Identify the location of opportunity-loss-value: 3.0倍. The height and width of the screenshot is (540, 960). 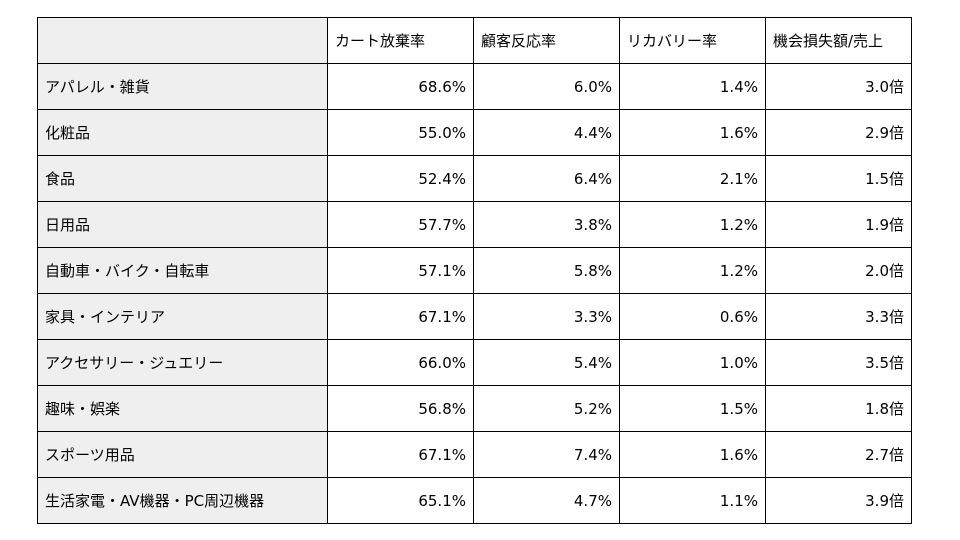
(838, 86).